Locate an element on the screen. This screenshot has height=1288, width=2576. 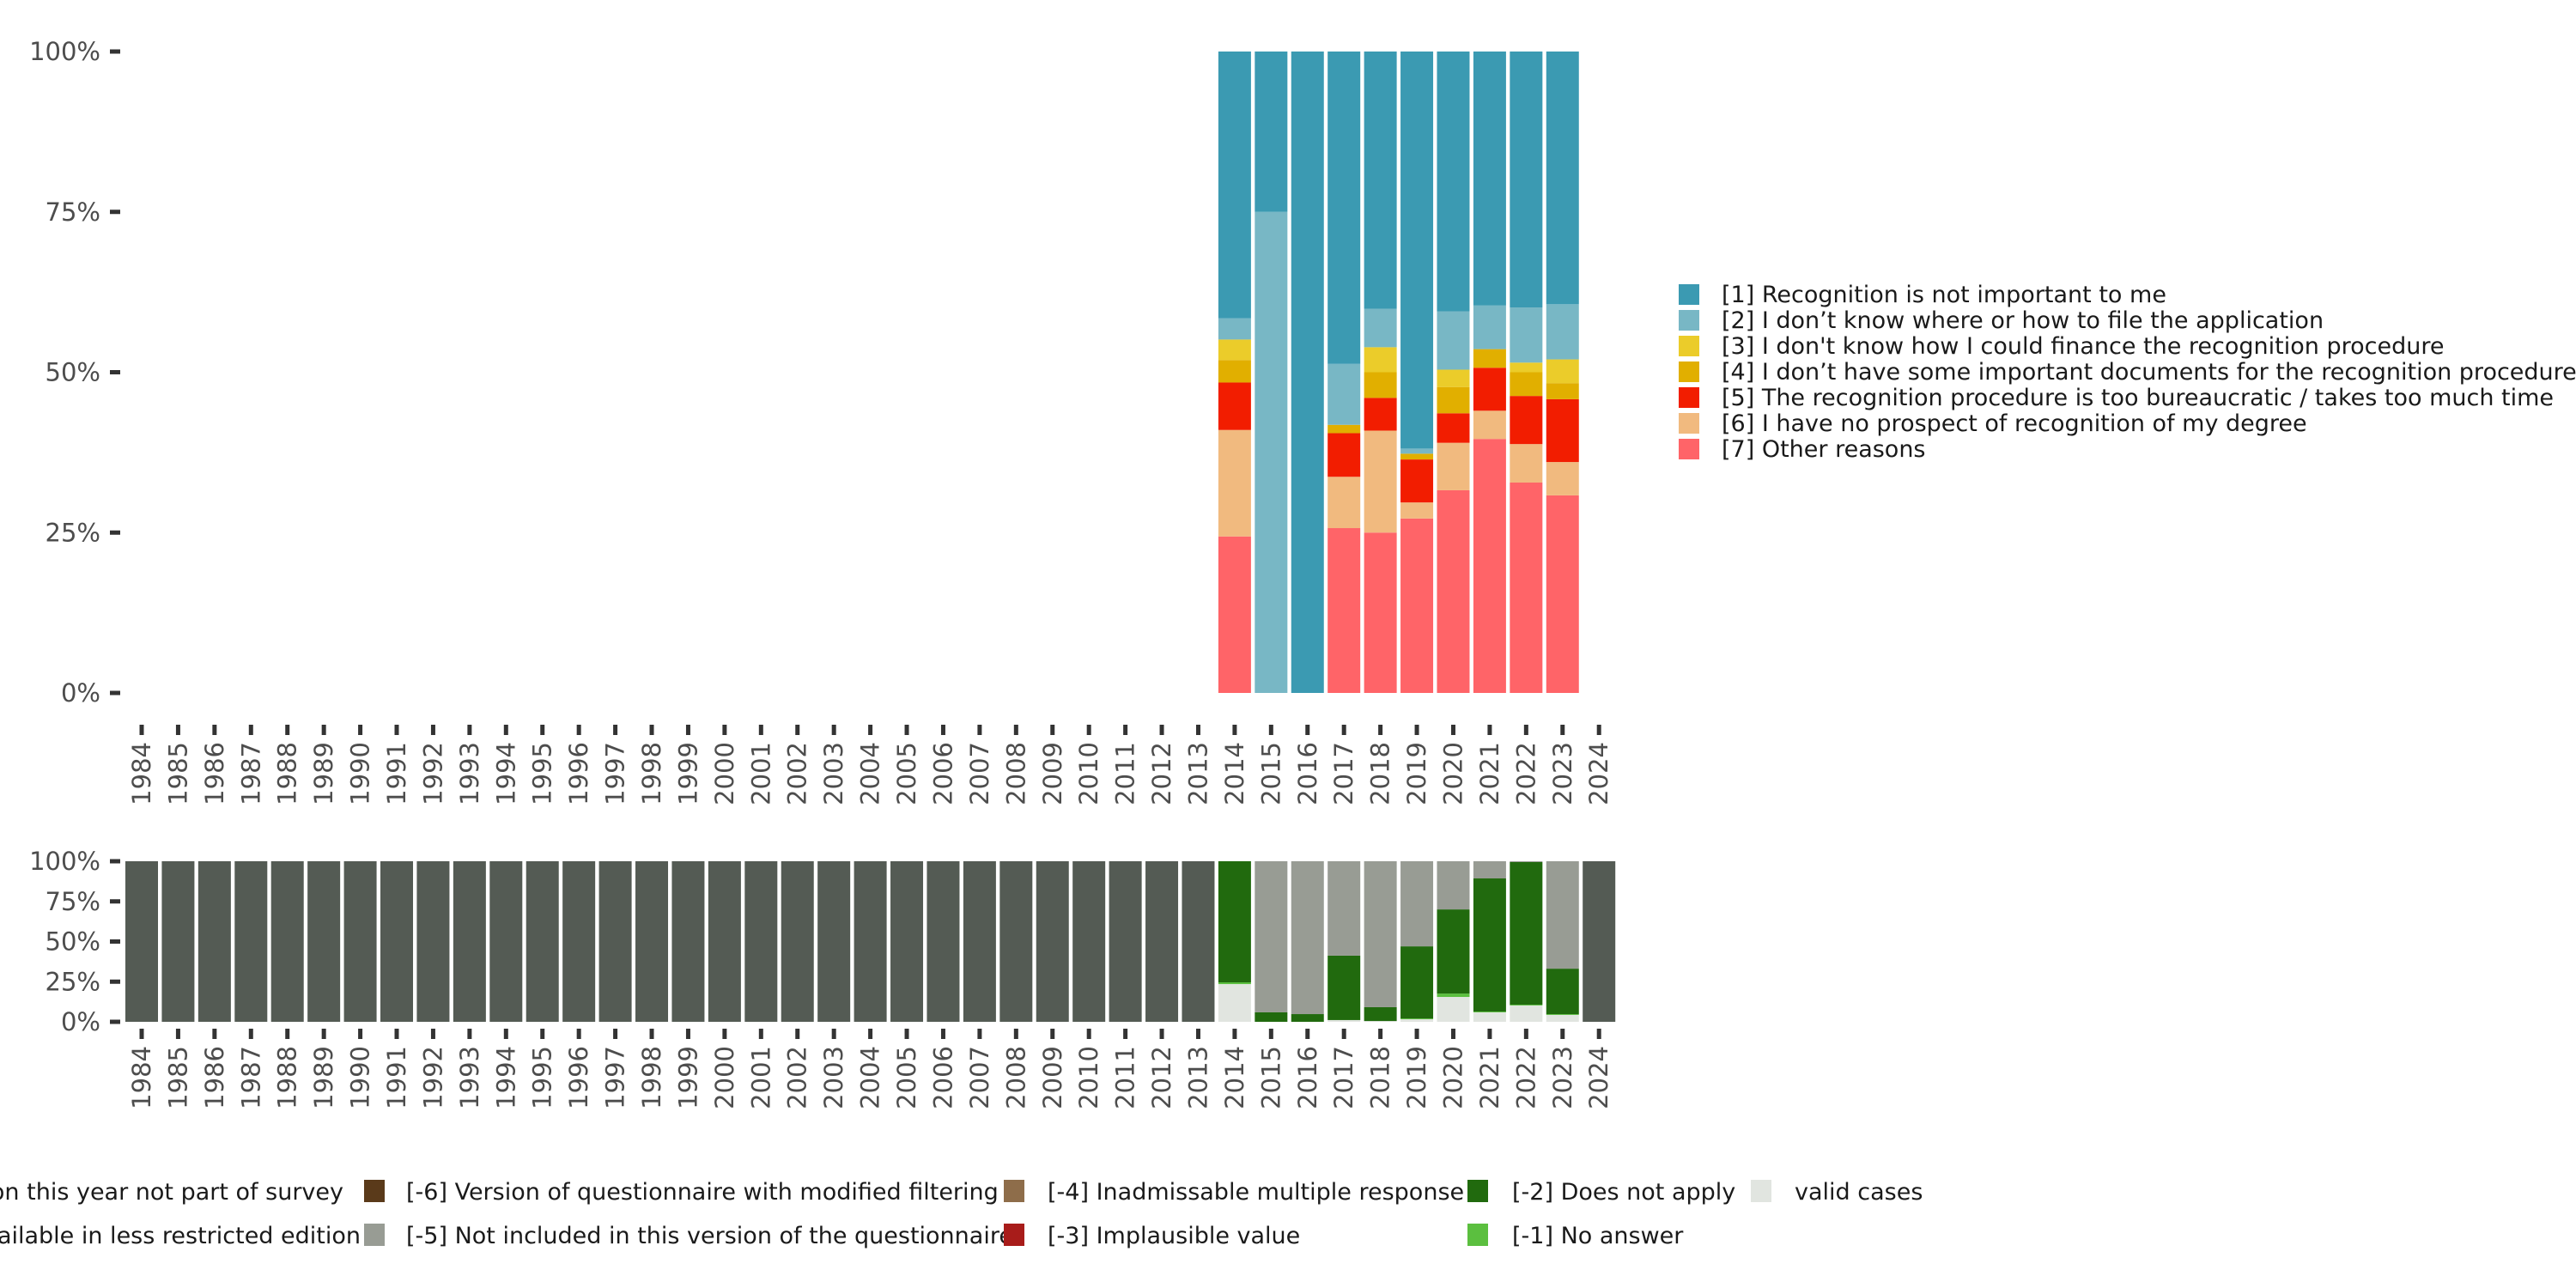
bar-segment-2014-s2 is located at coordinates (1235, 406).